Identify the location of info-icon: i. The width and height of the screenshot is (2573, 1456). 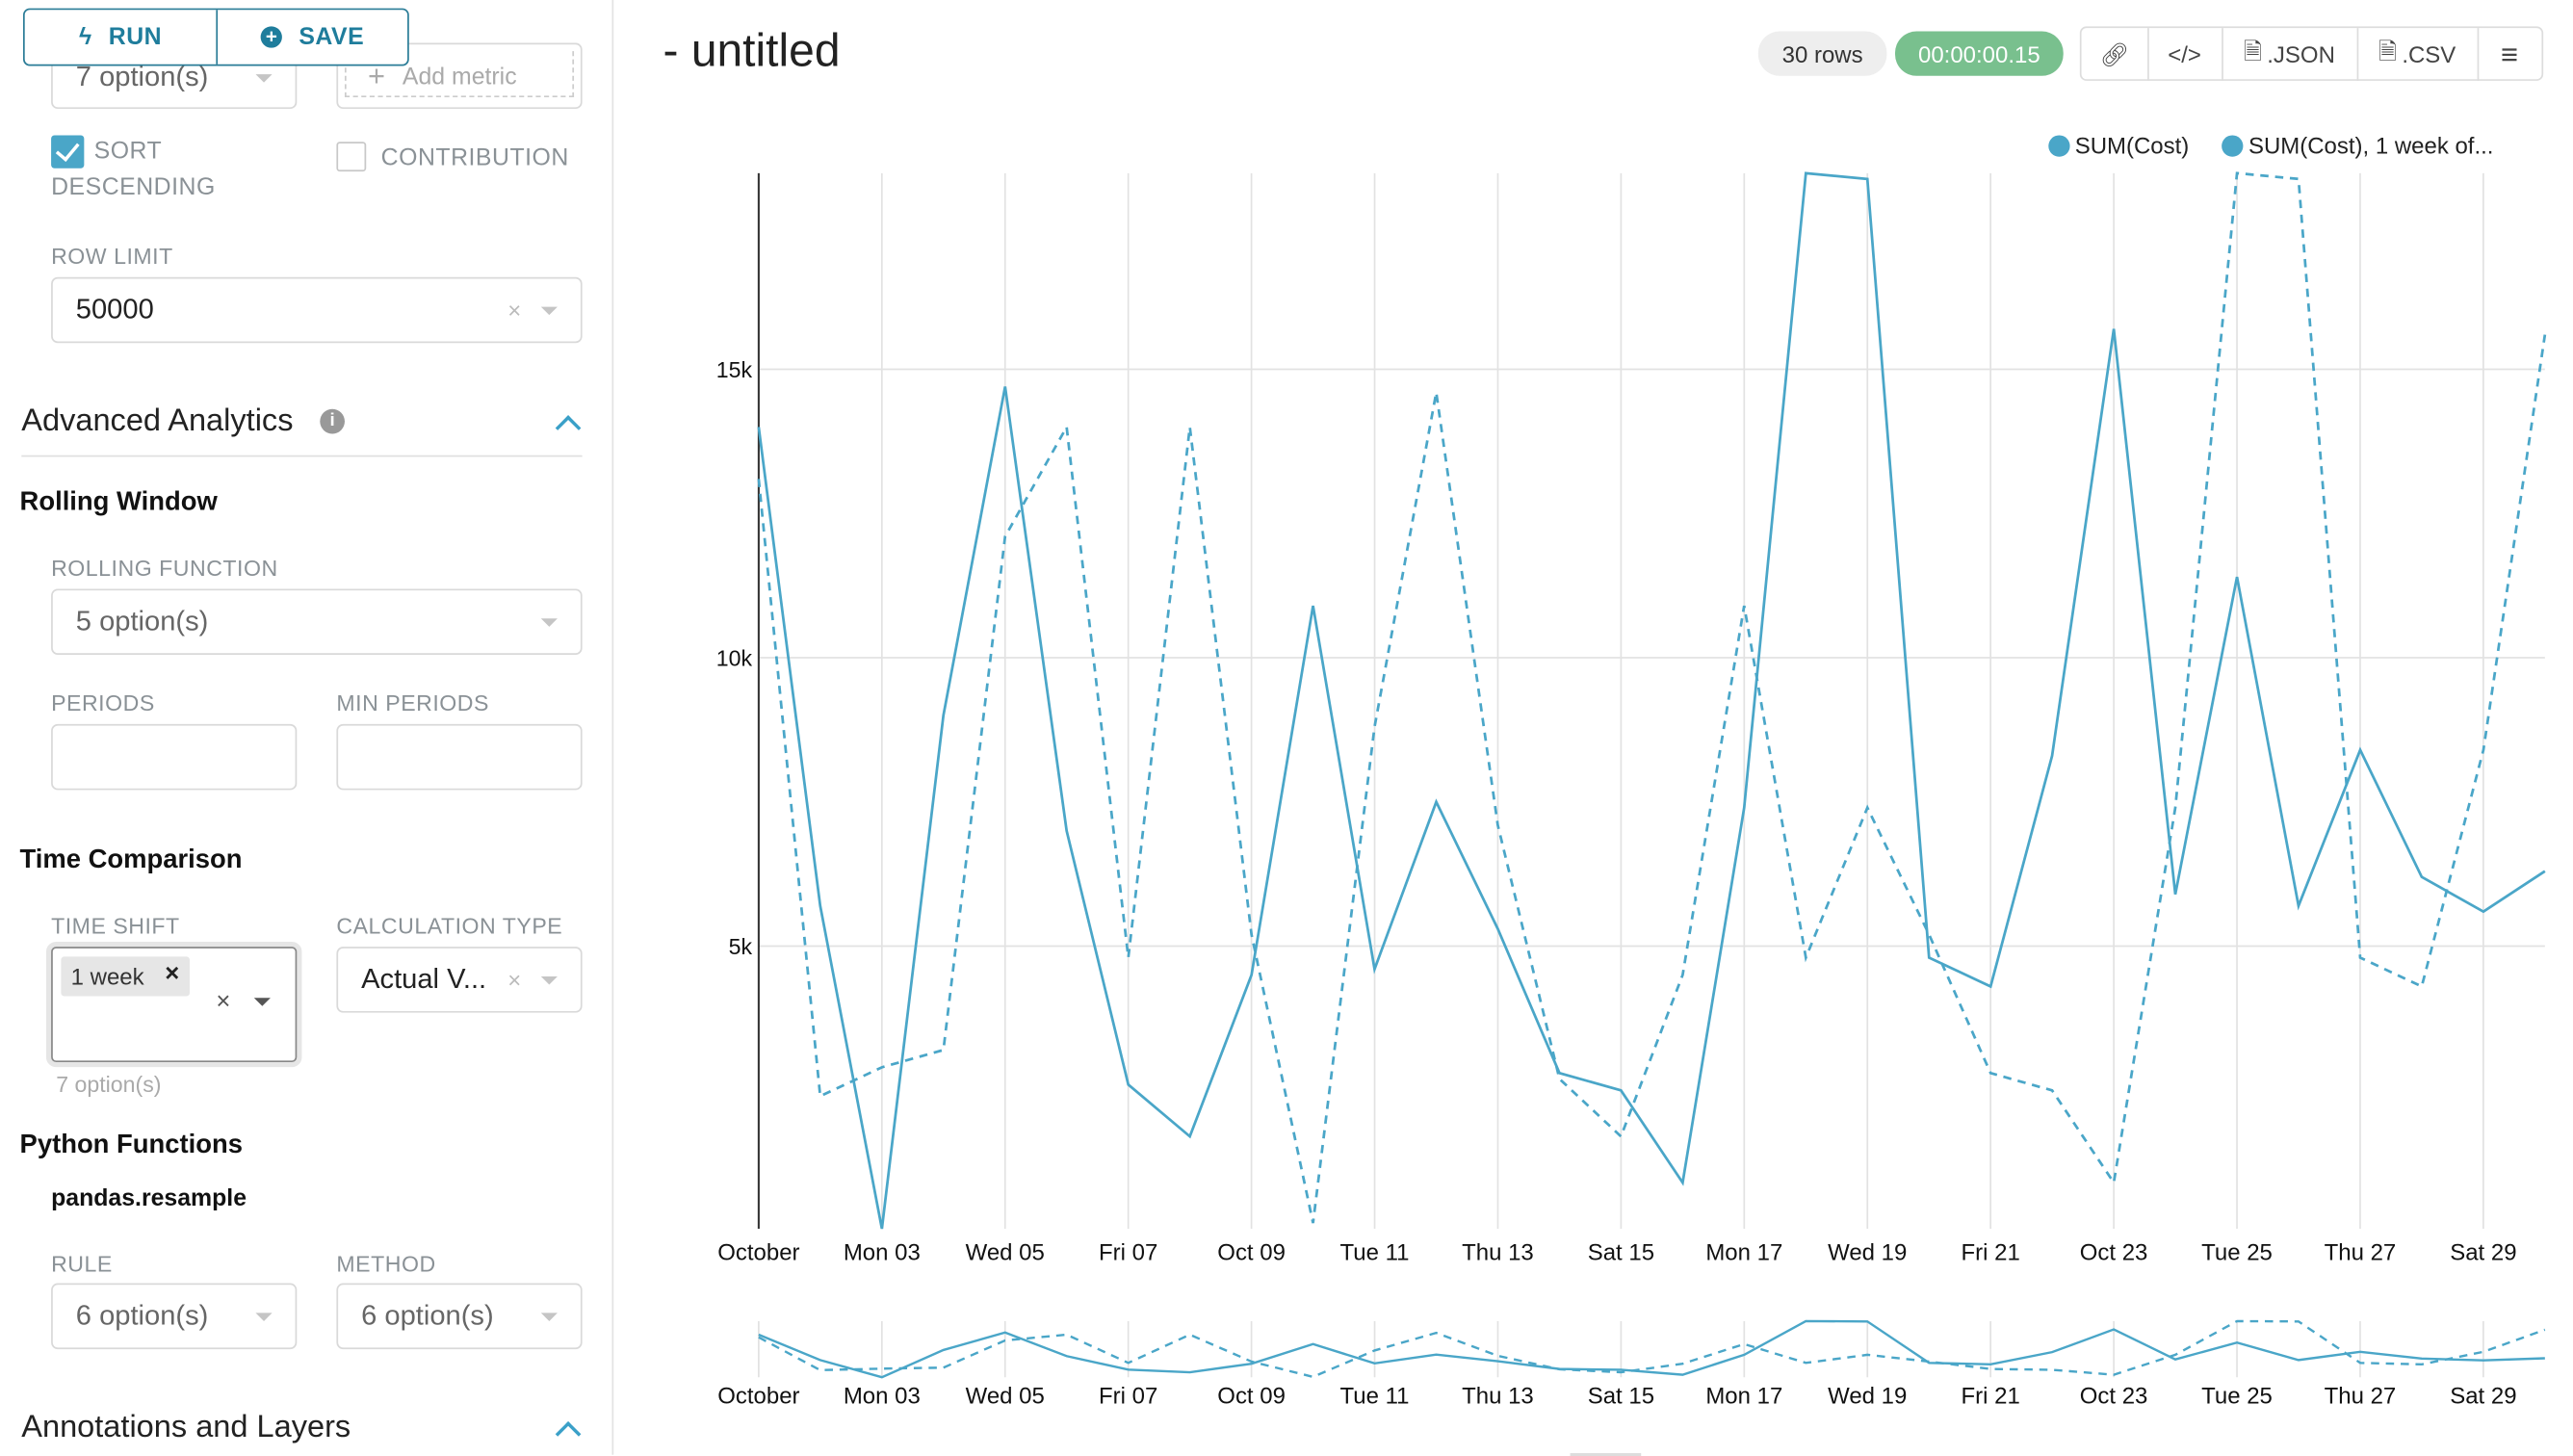
(332, 421).